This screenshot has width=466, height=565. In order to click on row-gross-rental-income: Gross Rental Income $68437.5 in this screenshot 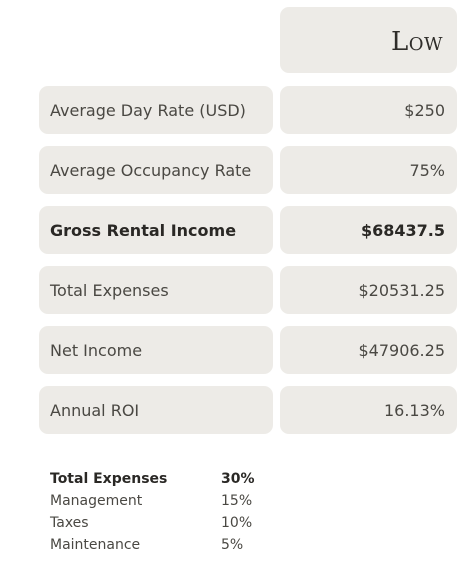, I will do `click(248, 230)`.